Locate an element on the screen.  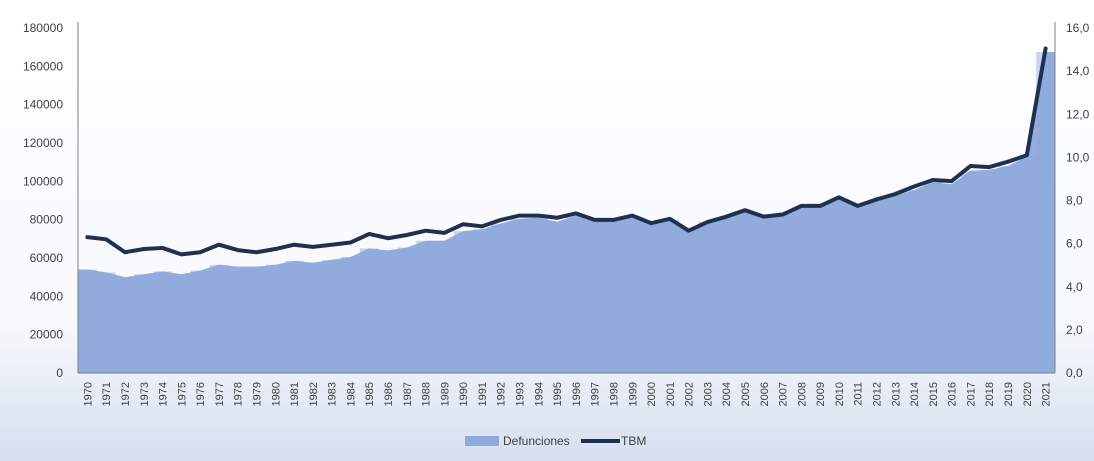
x-tick-label: 1996 is located at coordinates (577, 394).